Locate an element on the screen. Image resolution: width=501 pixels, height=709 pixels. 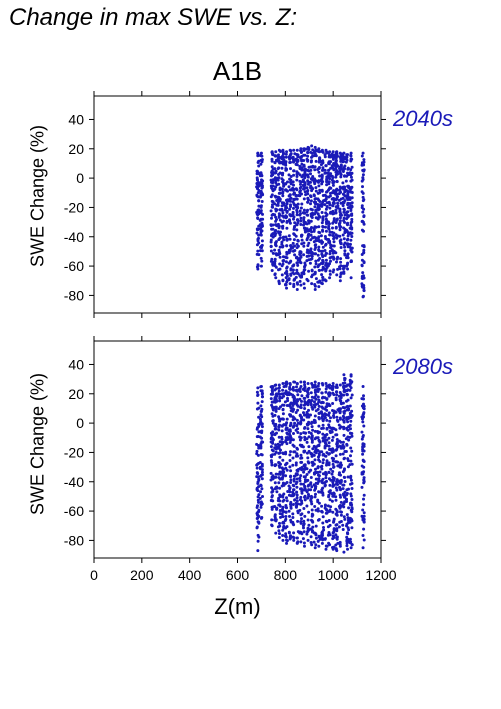
x-tick-label: 600 is located at coordinates (238, 575).